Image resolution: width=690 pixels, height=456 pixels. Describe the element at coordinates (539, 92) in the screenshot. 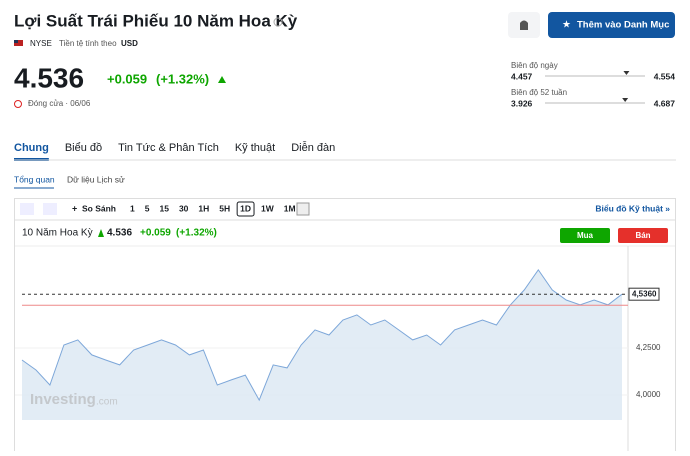

I see `range-label: Biên độ 52 tuần` at that location.